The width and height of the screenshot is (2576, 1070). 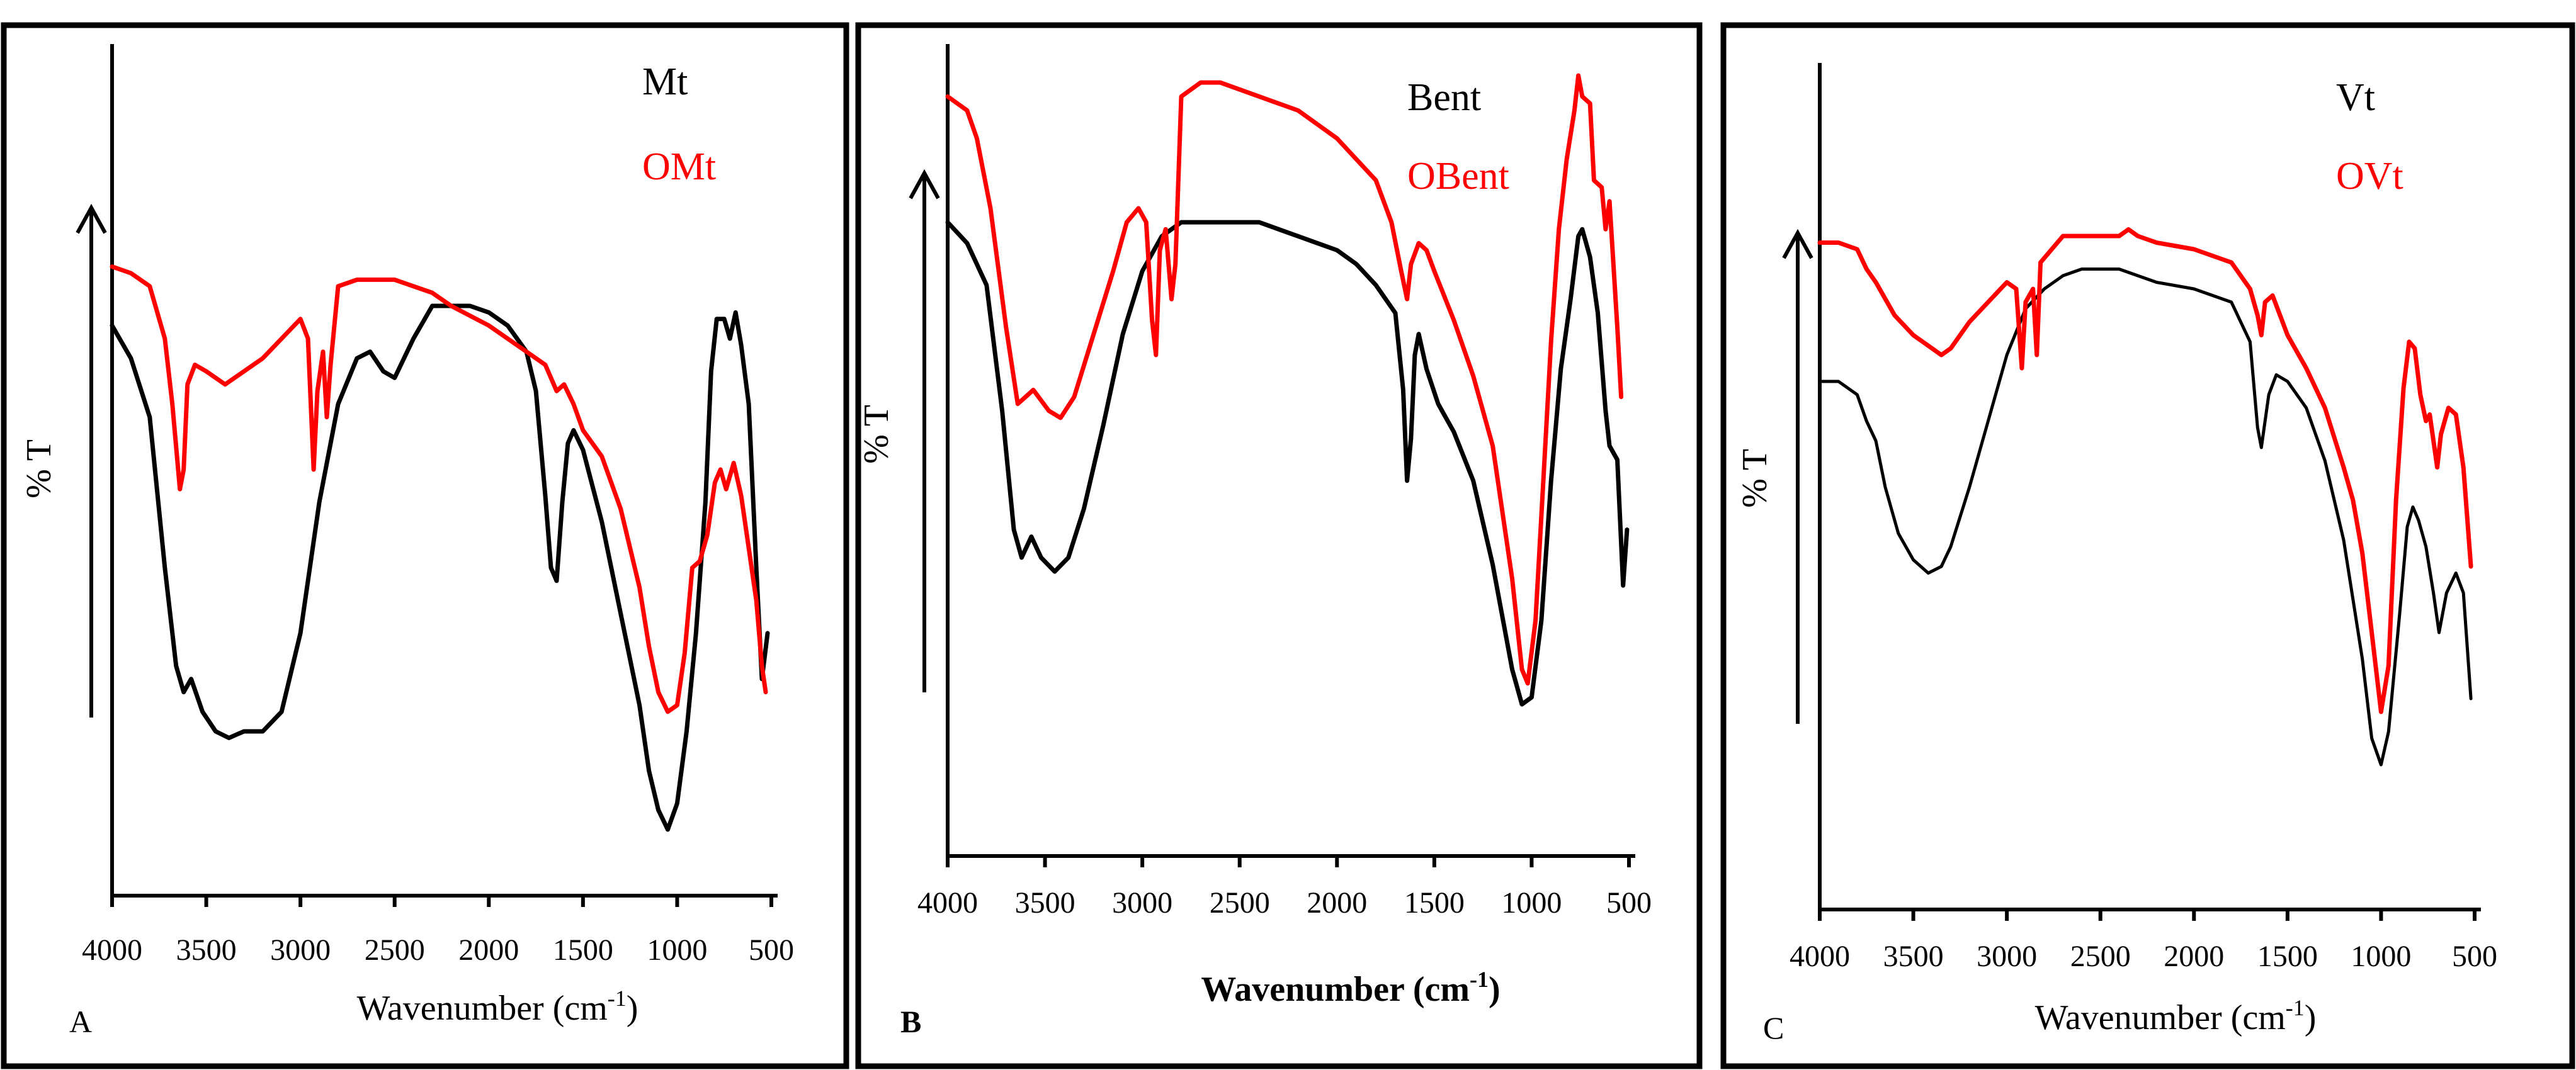 What do you see at coordinates (497, 1007) in the screenshot?
I see `panel-a-x-axis-label: Wavenumber (cm-1)` at bounding box center [497, 1007].